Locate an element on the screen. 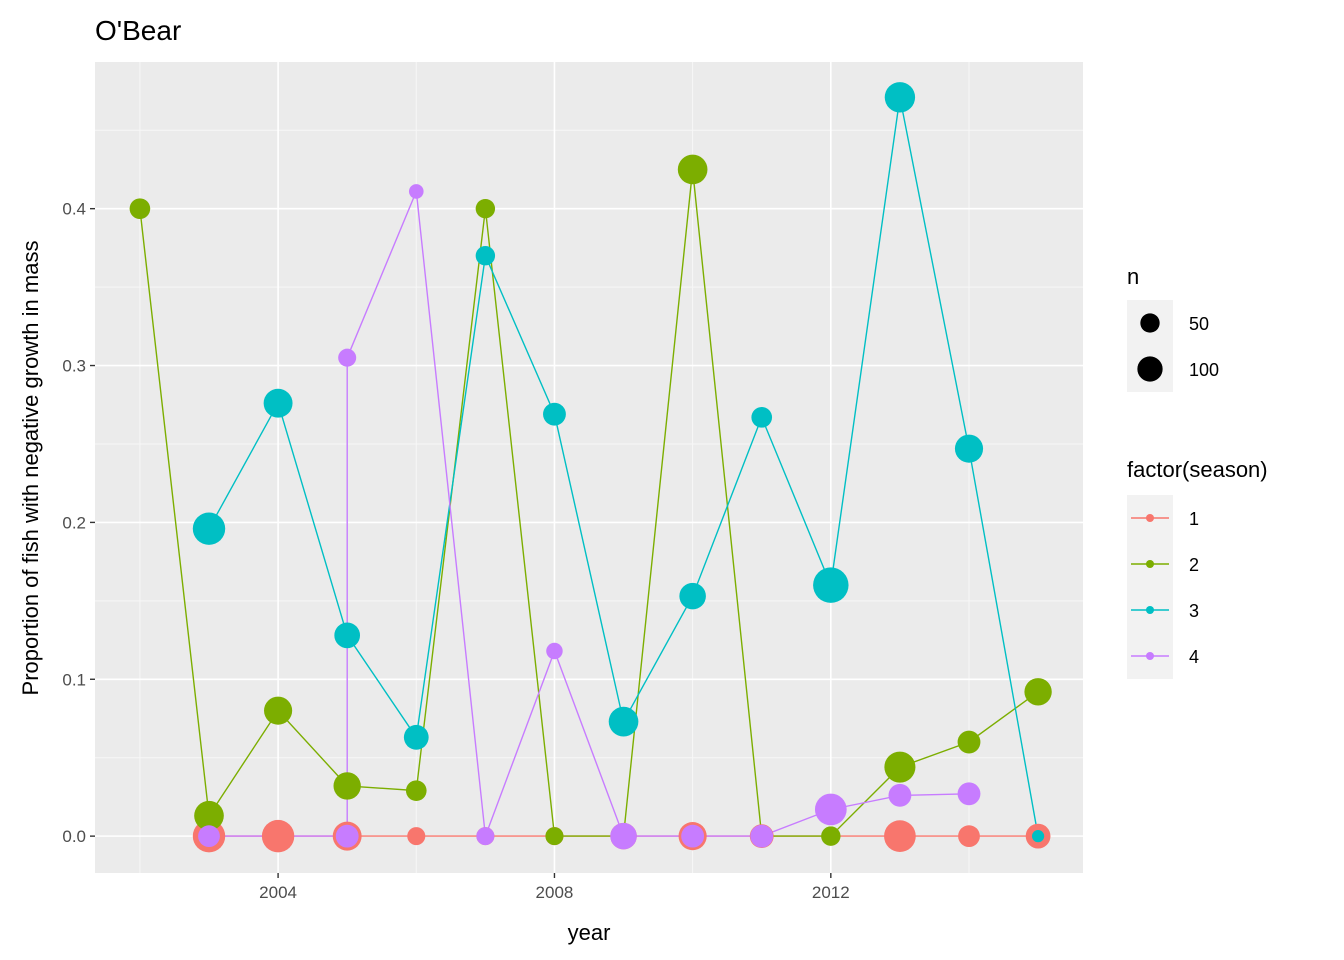  size-legend-label: 50 is located at coordinates (1199, 324).